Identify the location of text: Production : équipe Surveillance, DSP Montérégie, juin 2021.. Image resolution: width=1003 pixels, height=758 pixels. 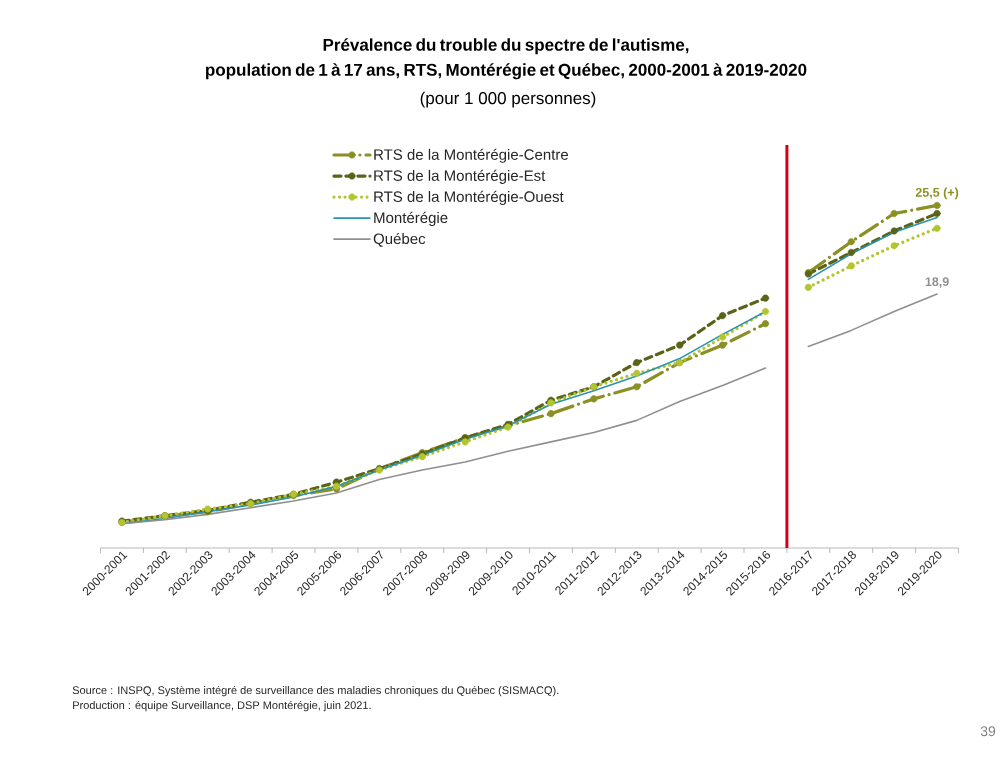
(222, 706).